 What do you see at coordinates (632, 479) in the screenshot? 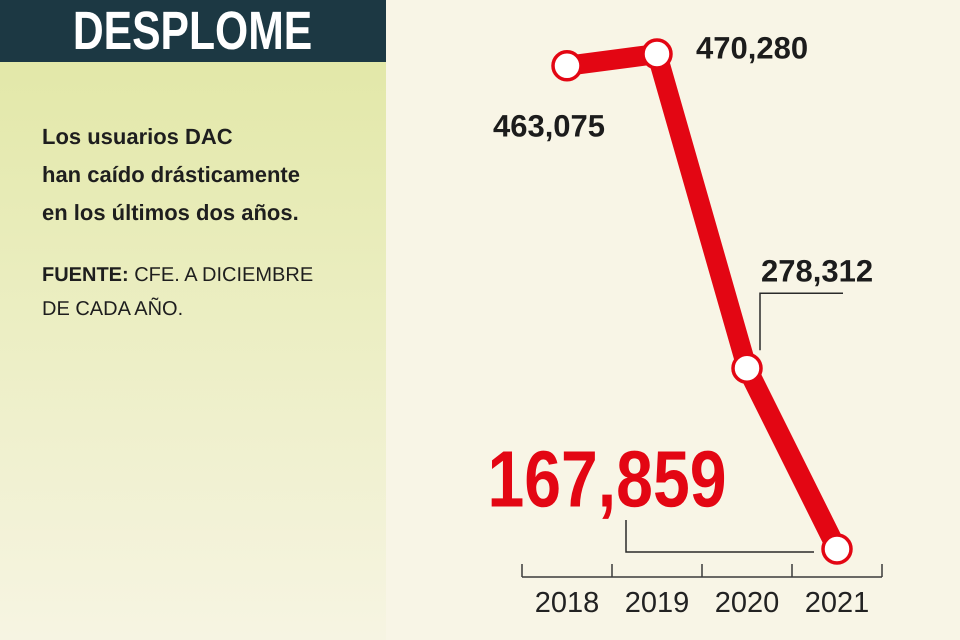
I see `data-label: 167,859` at bounding box center [632, 479].